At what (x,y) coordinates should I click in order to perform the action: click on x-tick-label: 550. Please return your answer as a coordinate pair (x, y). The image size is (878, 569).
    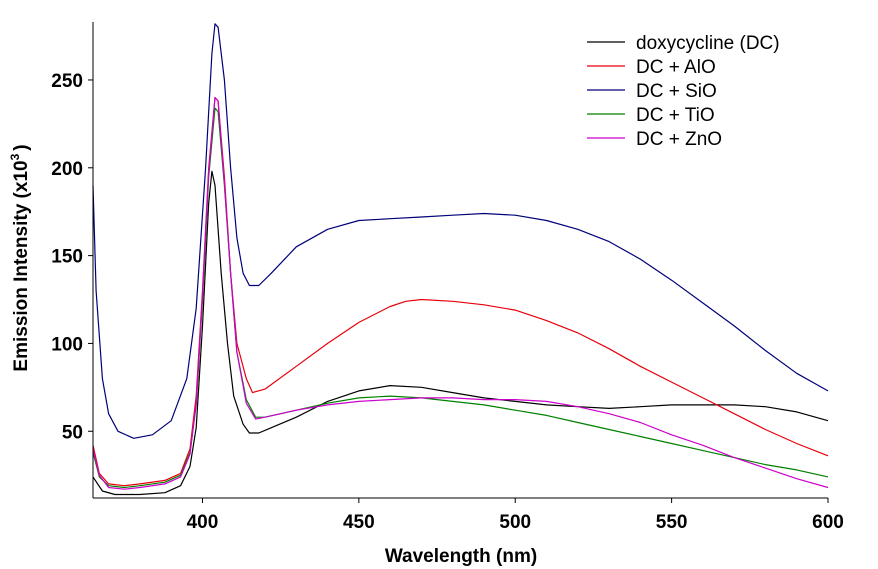
    Looking at the image, I should click on (672, 522).